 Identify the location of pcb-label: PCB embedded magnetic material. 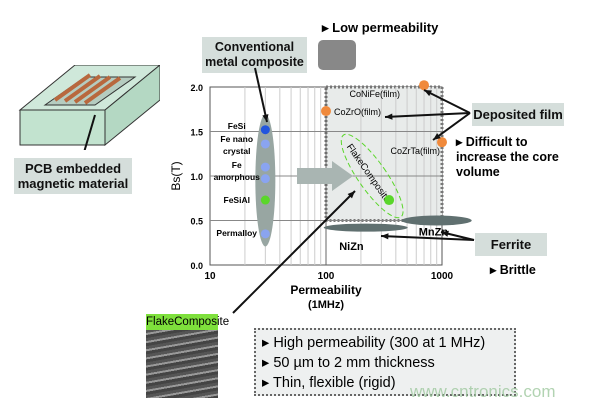
(73, 176).